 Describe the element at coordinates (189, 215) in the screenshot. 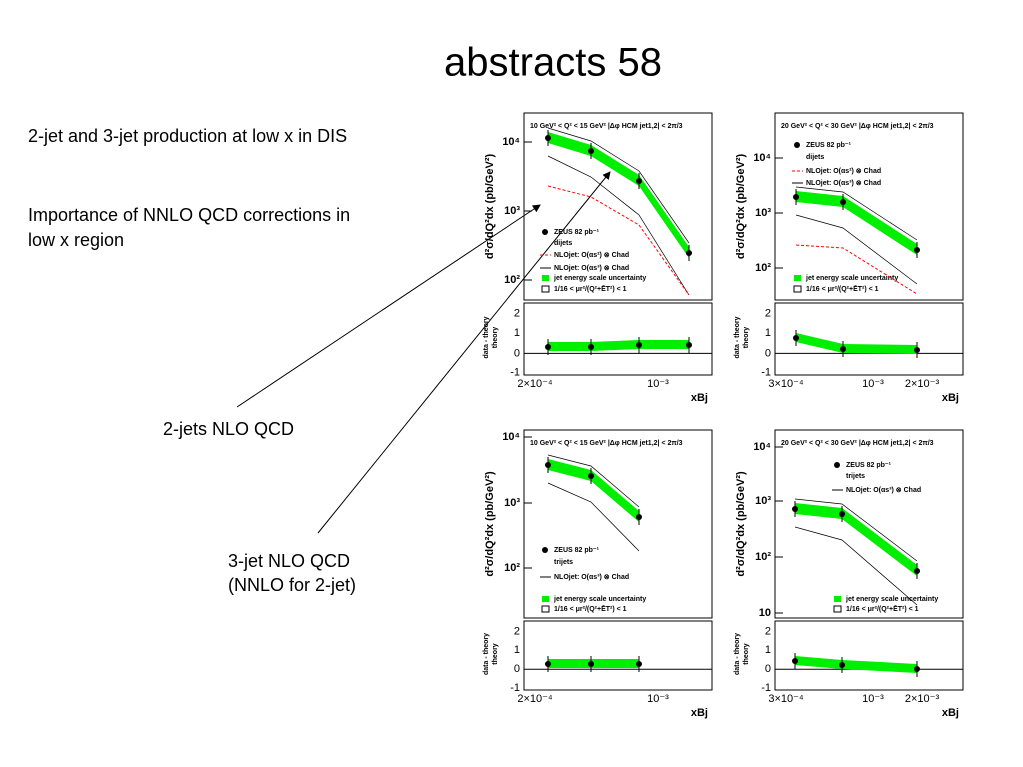

I see `text-line: Importance of NNLO QCD corrections in` at that location.